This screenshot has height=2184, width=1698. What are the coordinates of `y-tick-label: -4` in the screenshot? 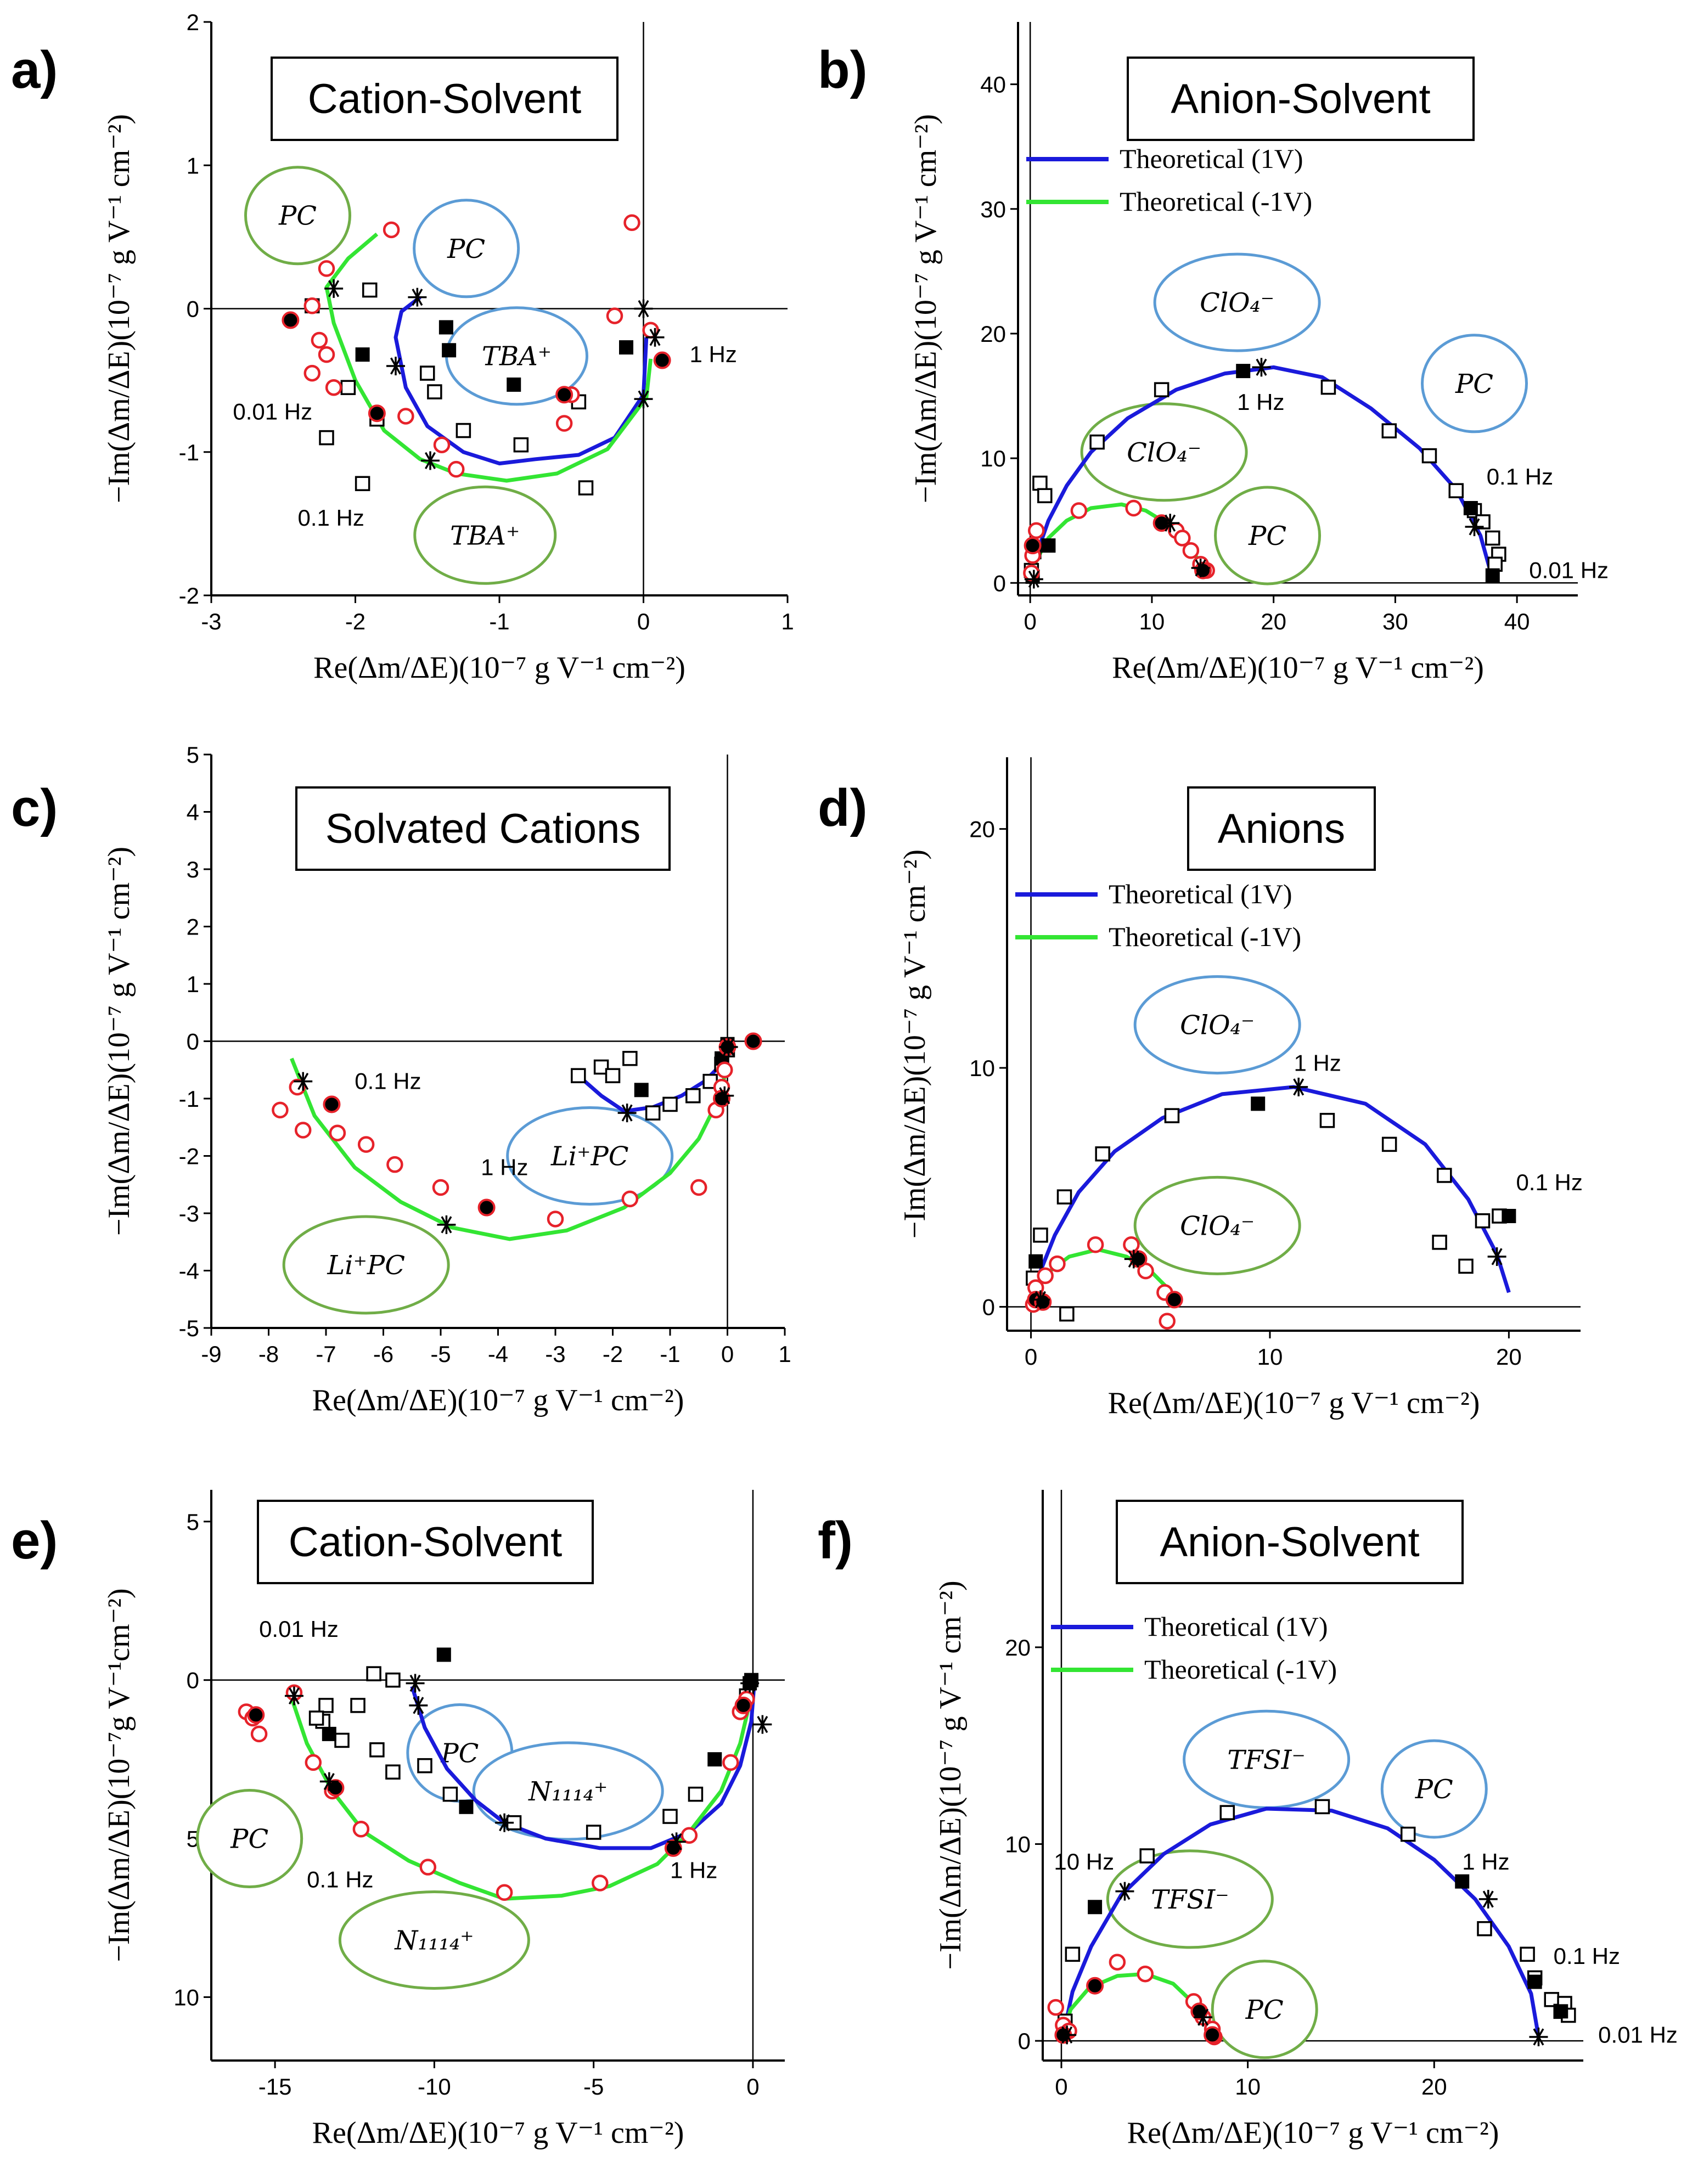 It's located at (189, 1271).